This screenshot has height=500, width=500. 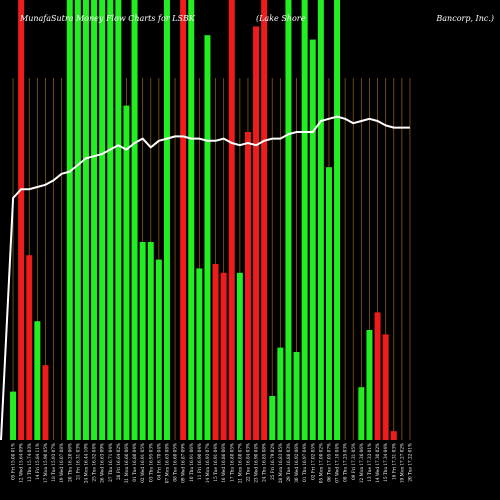 What do you see at coordinates (107, 18) in the screenshot?
I see `header-left: MunafaSutra Money Flow Charts for LSBK` at bounding box center [107, 18].